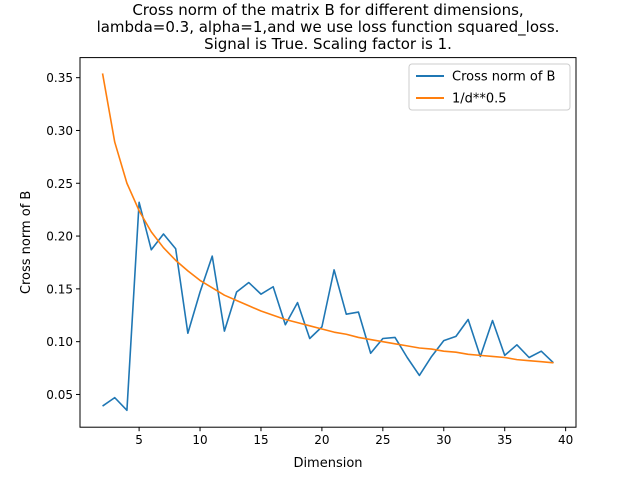  I want to click on y-tick-label: 0.05, so click(59, 395).